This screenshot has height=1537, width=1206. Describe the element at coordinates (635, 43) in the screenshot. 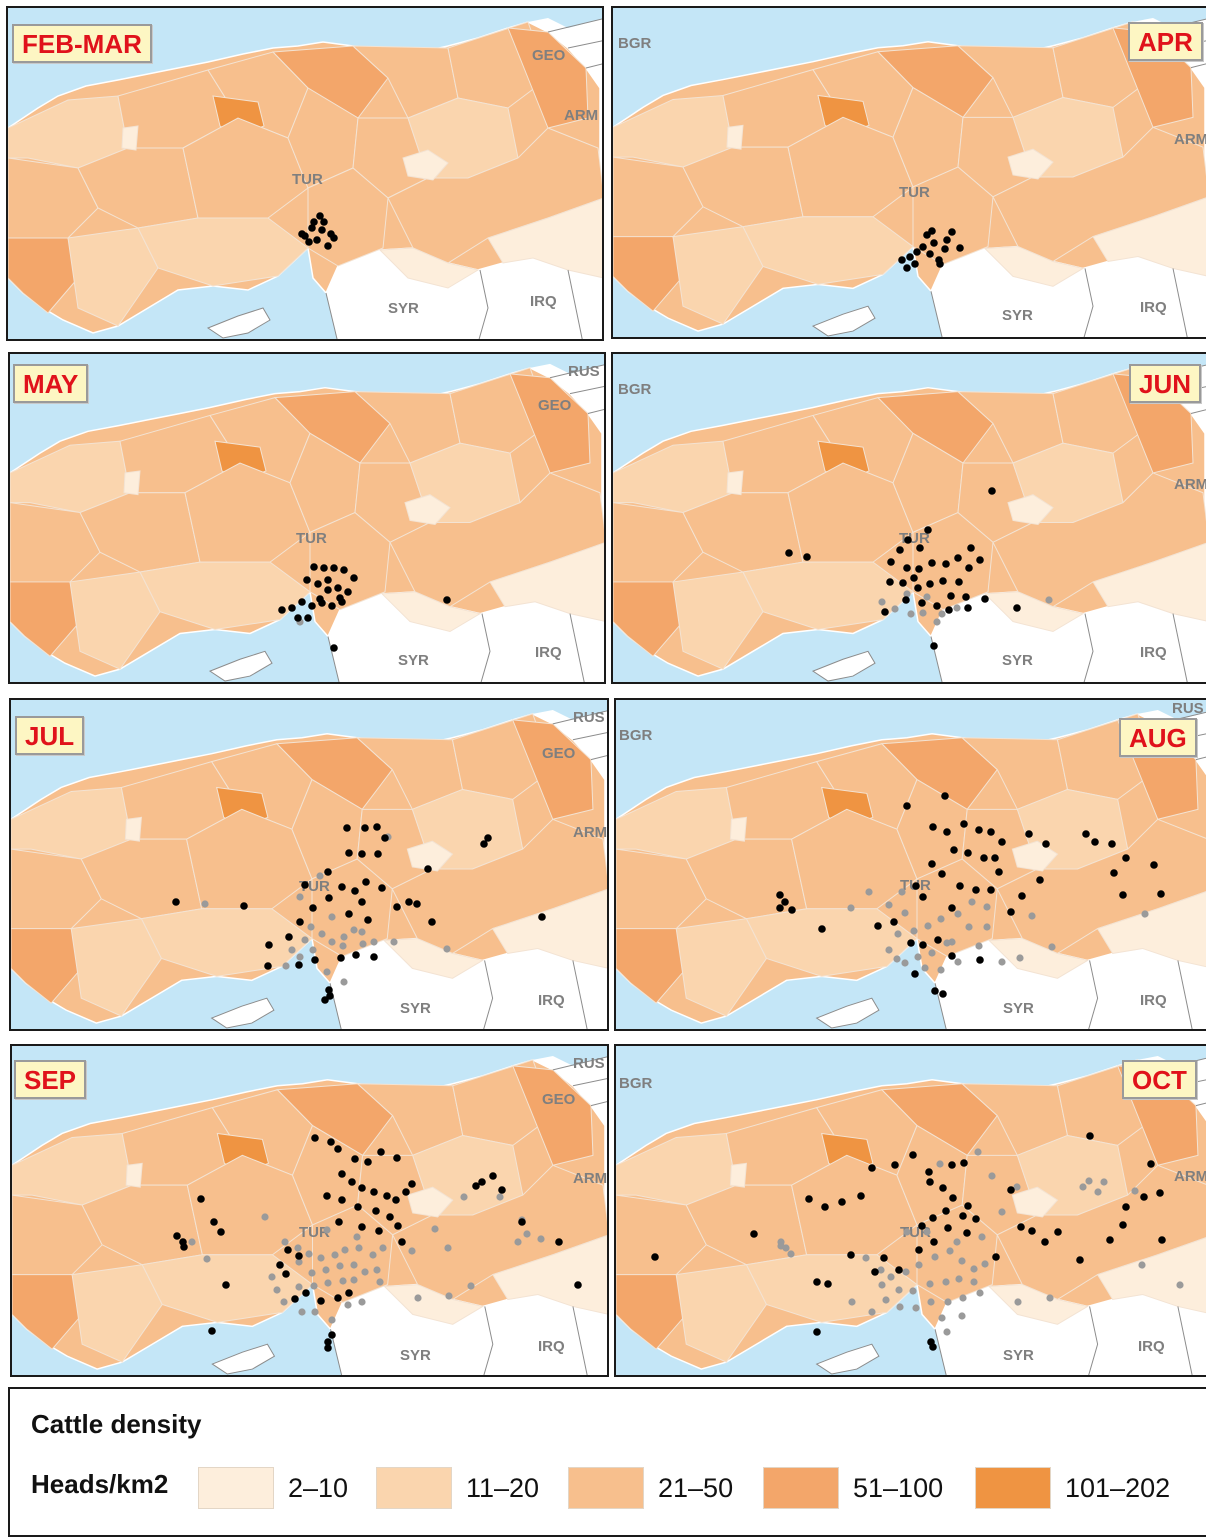

I see `country-label-bgr: BGR` at that location.